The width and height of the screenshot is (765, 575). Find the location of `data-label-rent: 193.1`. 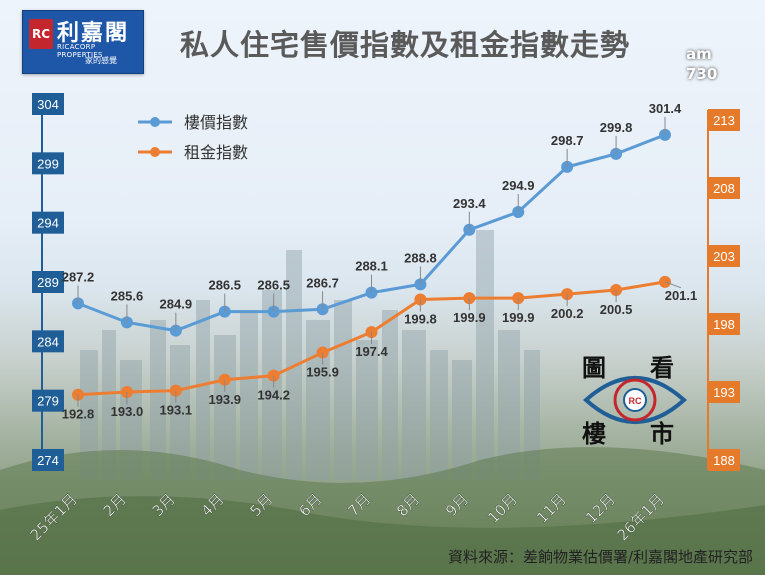

data-label-rent: 193.1 is located at coordinates (176, 410).